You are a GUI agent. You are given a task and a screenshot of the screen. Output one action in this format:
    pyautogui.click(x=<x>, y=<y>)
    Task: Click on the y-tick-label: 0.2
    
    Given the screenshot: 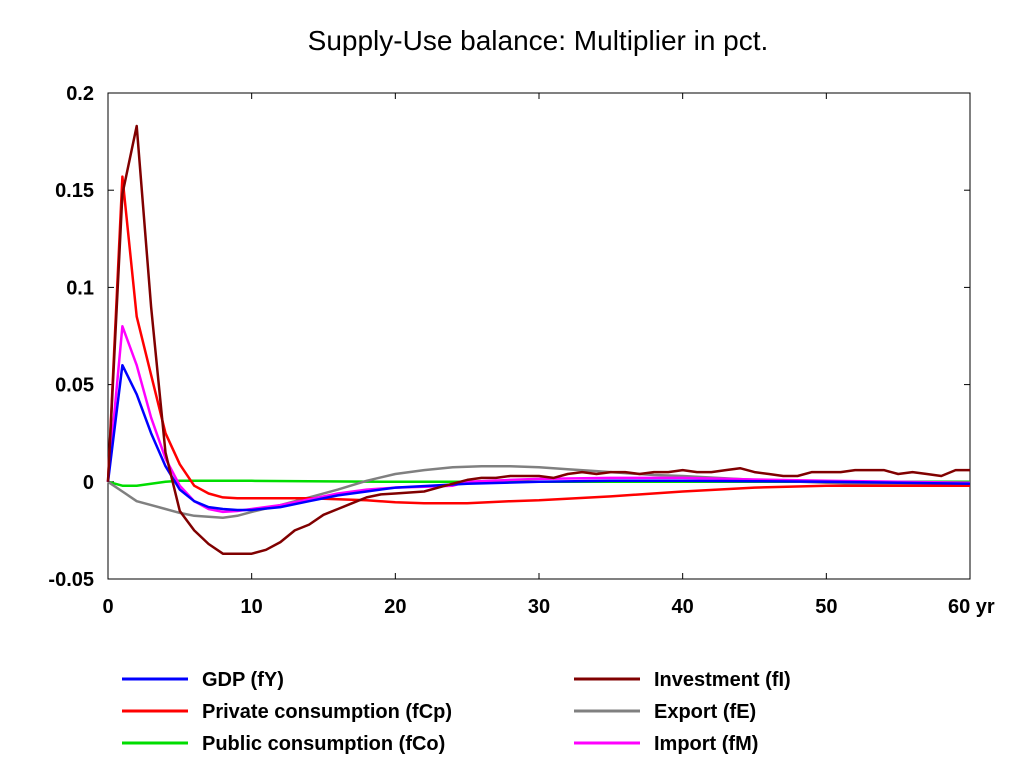 What is the action you would take?
    pyautogui.click(x=80, y=94)
    